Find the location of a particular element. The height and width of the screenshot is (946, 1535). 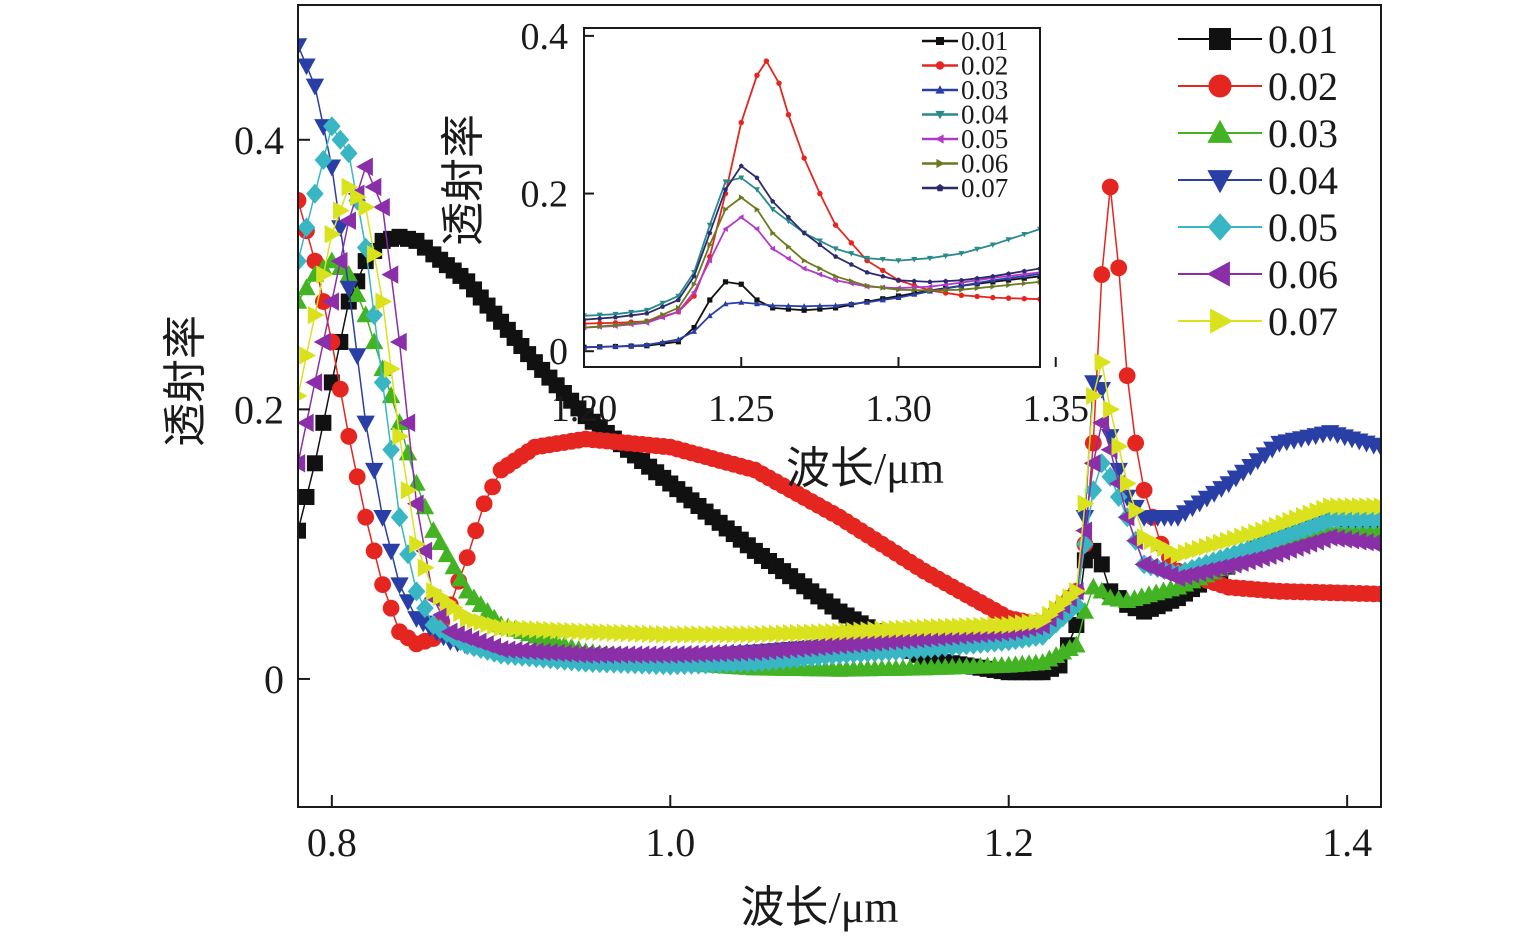

inset-point-0.01-29 is located at coordinates (1038, 276).